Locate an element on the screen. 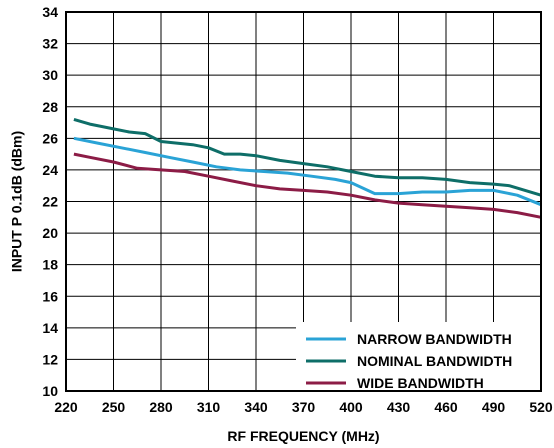  y-tick-label: 30 is located at coordinates (50, 75).